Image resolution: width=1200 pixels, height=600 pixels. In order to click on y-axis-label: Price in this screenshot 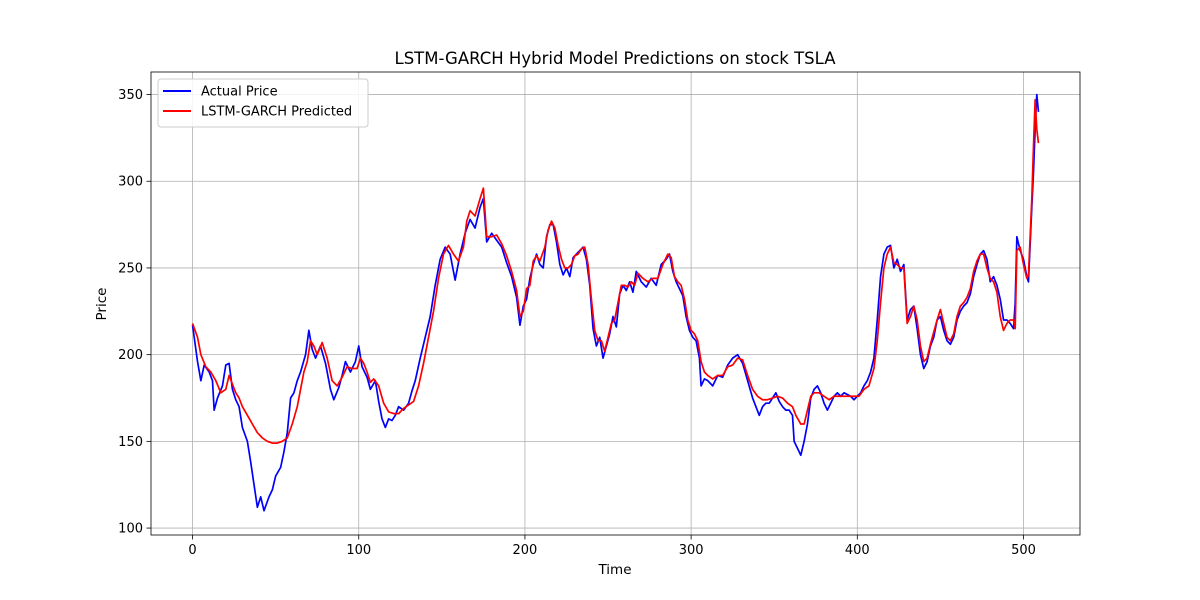, I will do `click(102, 304)`.